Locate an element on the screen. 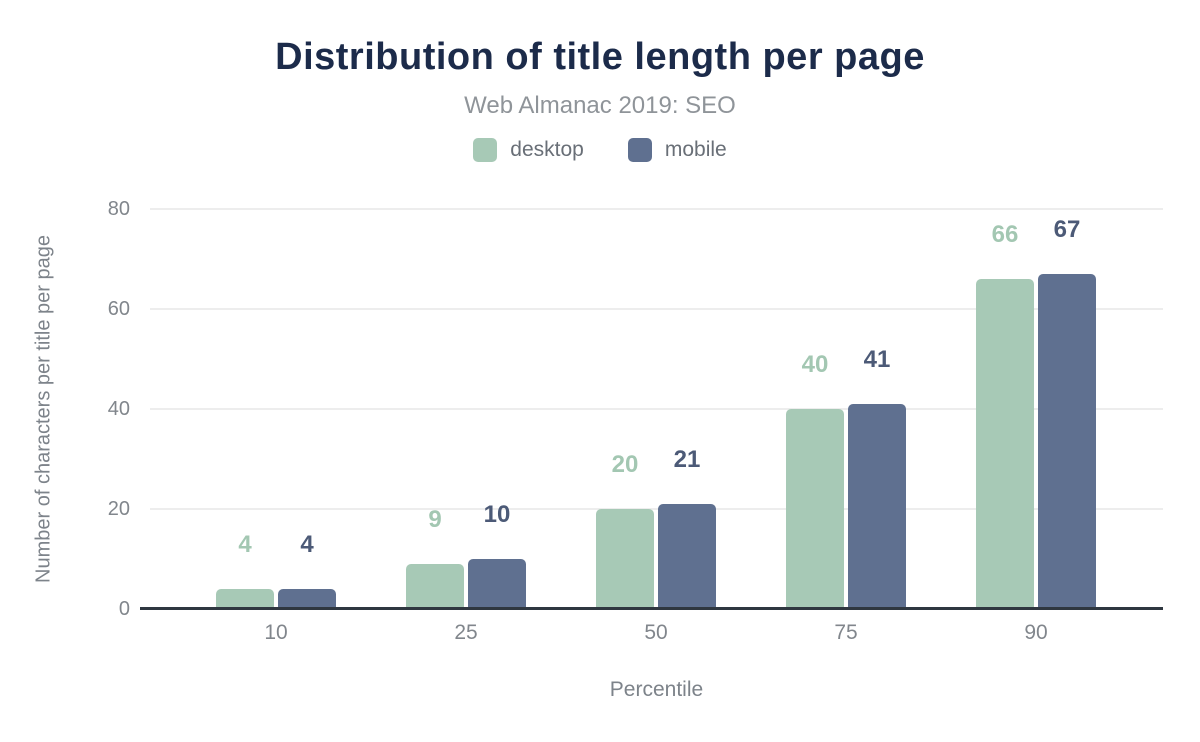 This screenshot has width=1200, height=742. x-tick-label-90: 90 is located at coordinates (1036, 632).